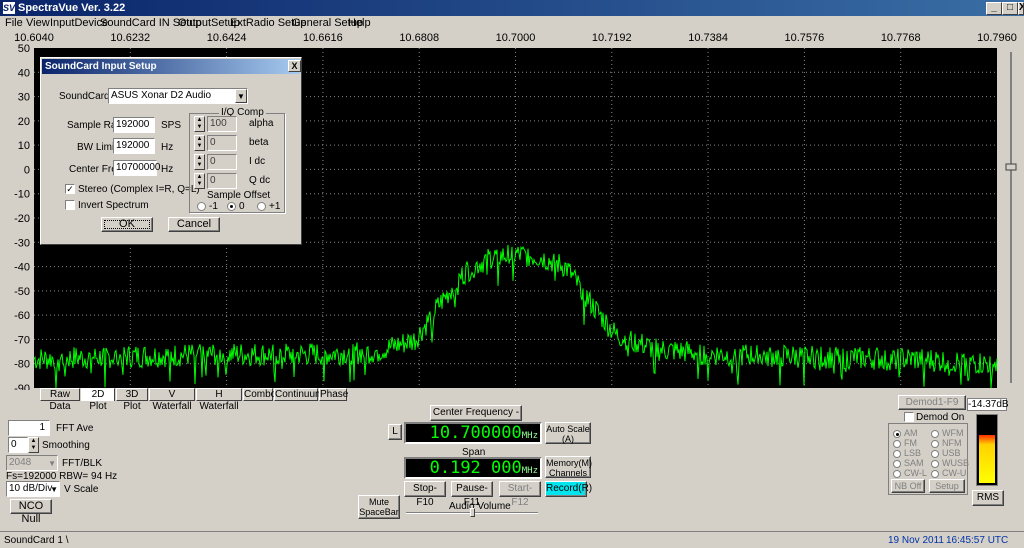 The image size is (1024, 548). What do you see at coordinates (222, 124) in the screenshot?
I see `iq-value-field: 100` at bounding box center [222, 124].